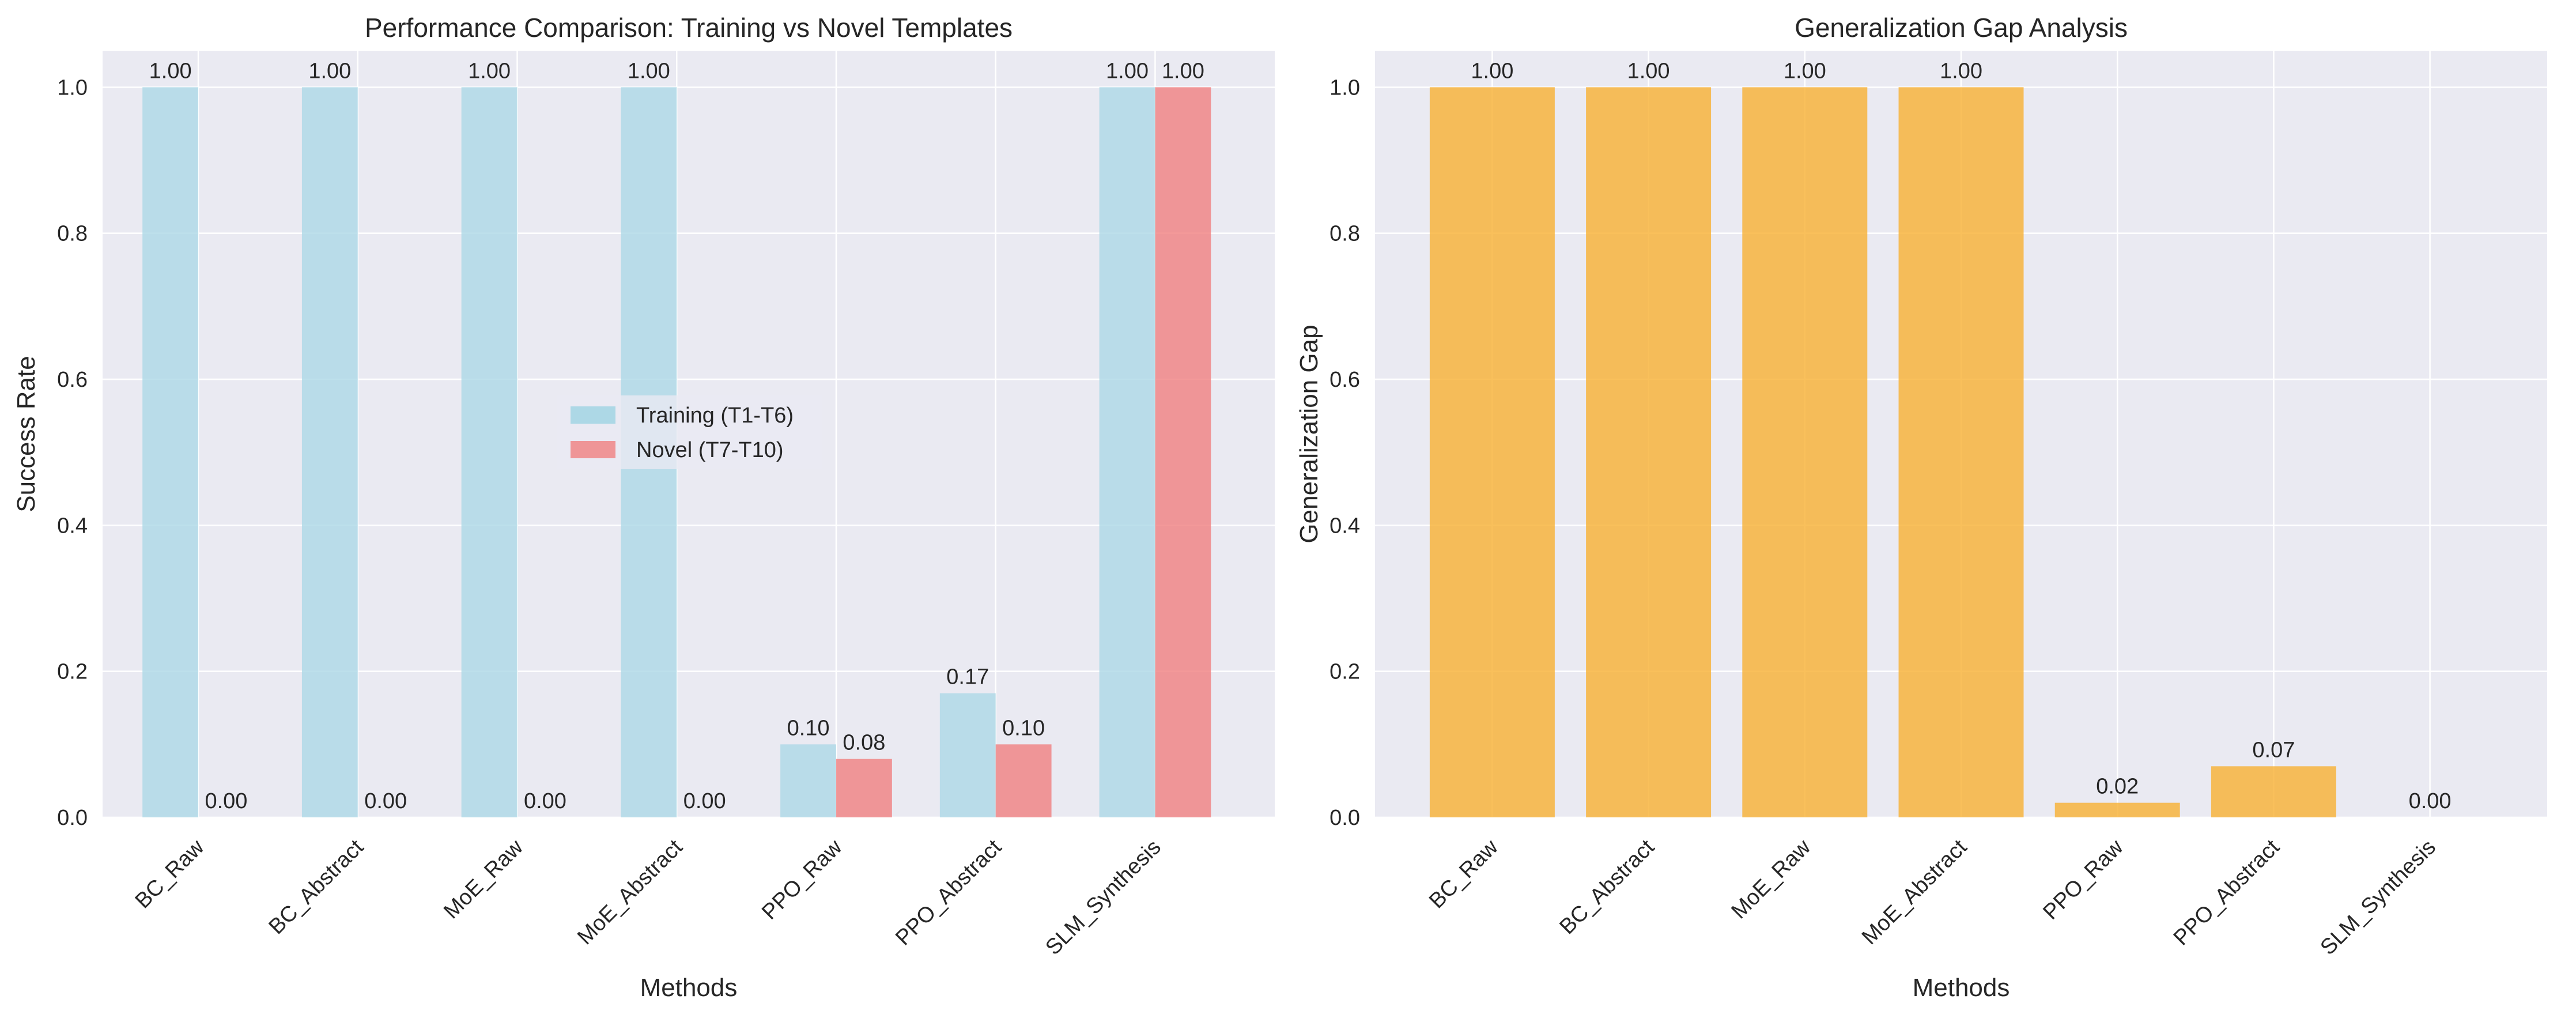  What do you see at coordinates (72, 88) in the screenshot?
I see `left-y-tick-label: 1.0` at bounding box center [72, 88].